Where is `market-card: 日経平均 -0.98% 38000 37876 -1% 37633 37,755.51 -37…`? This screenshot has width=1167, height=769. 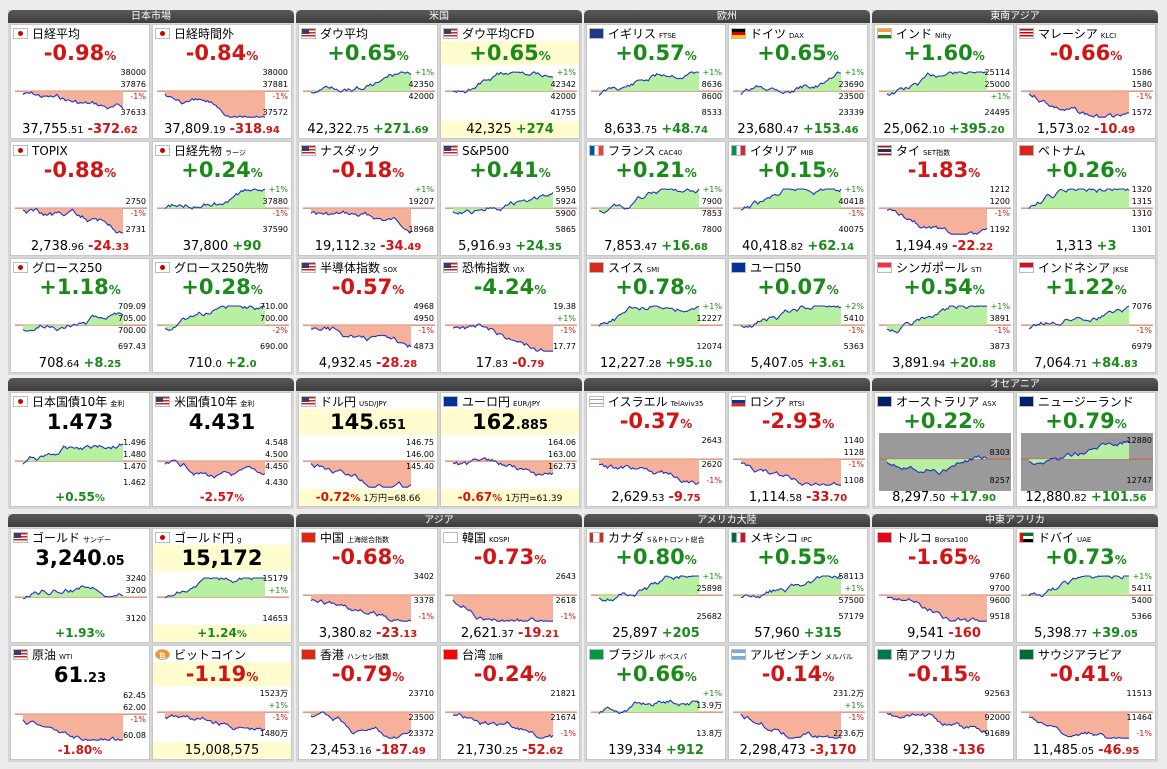 market-card: 日経平均 -0.98% 38000 37876 -1% 37633 37,755.51 -37… is located at coordinates (80, 81).